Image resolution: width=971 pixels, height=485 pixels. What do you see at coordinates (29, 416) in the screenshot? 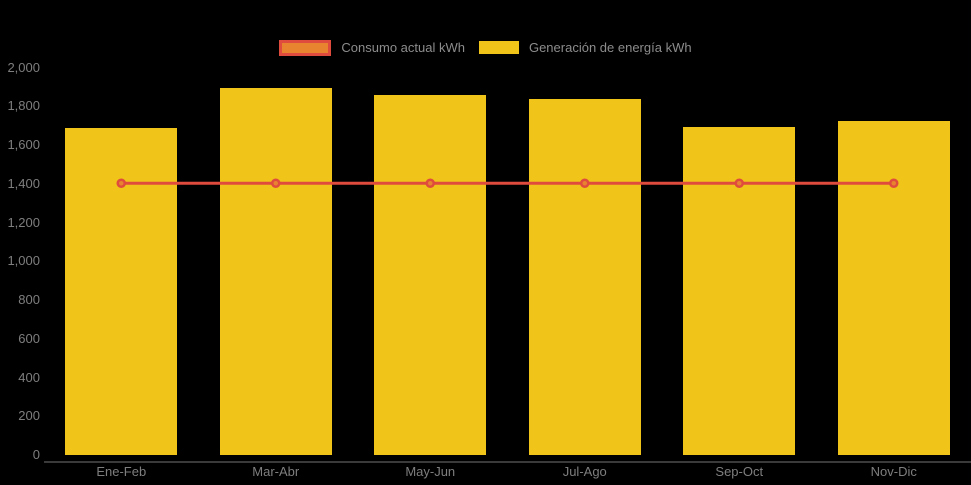
I see `y-tick-label: 200` at bounding box center [29, 416].